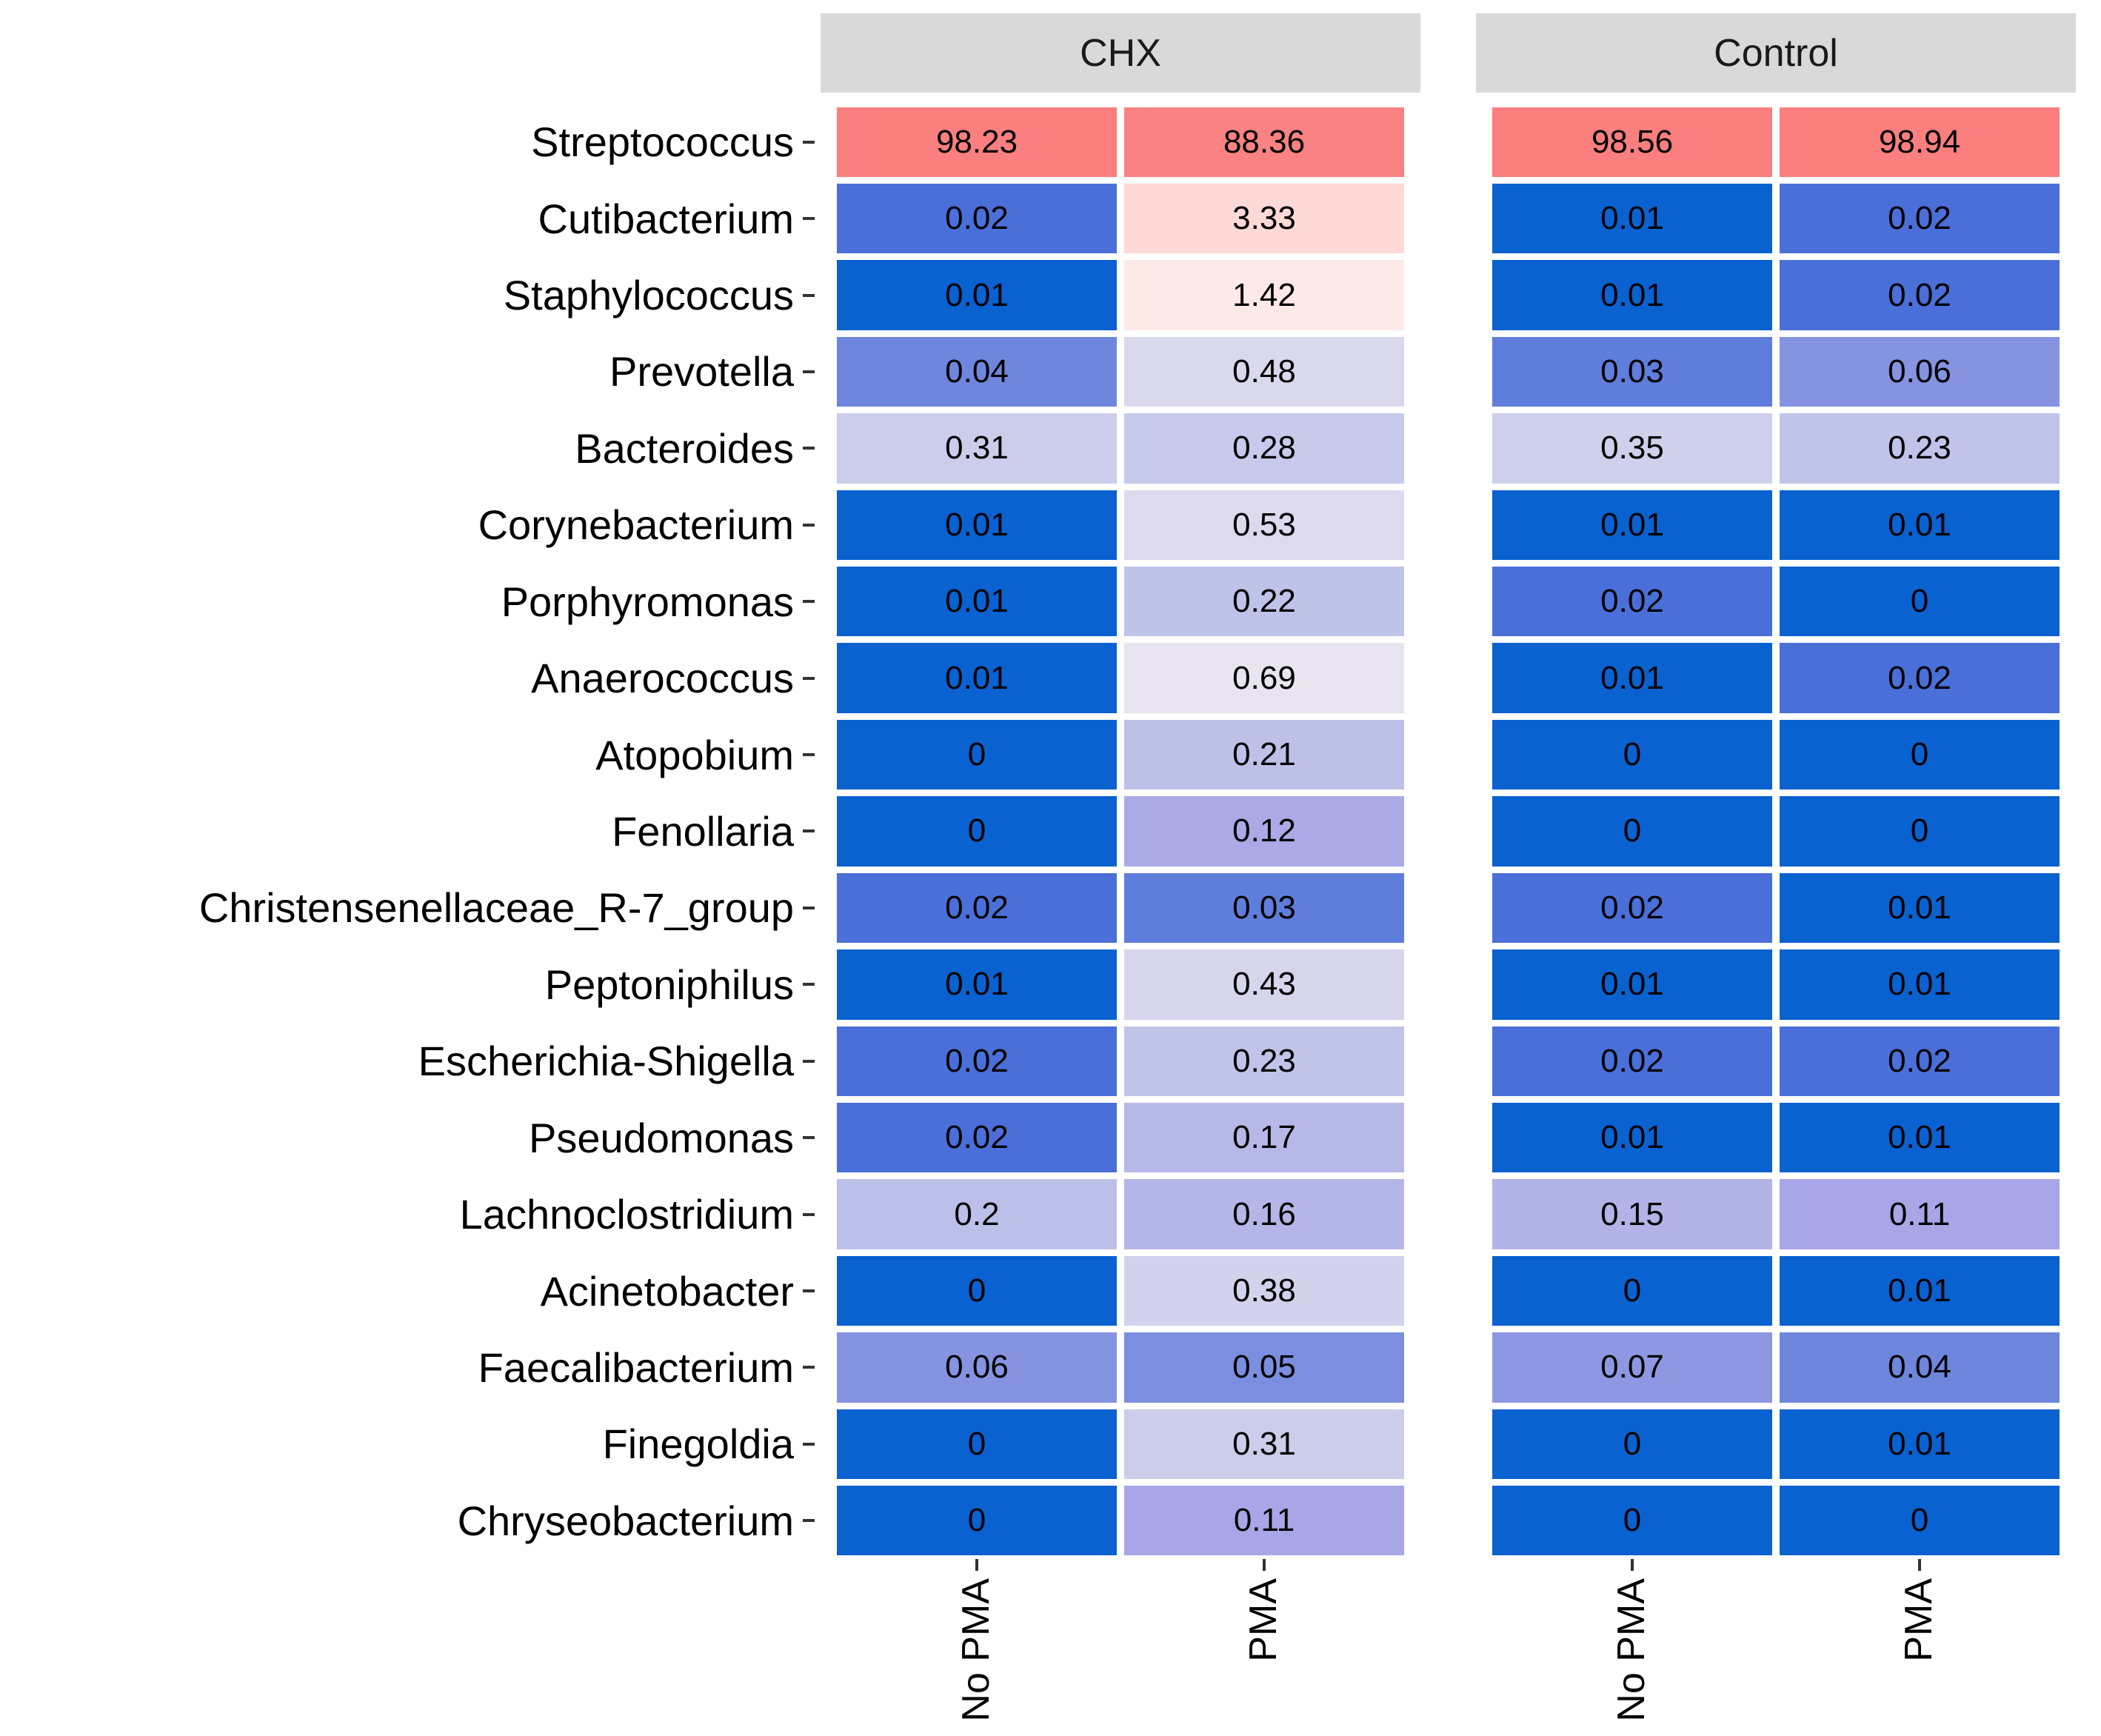  I want to click on heatmap-cell: 98.23, so click(977, 142).